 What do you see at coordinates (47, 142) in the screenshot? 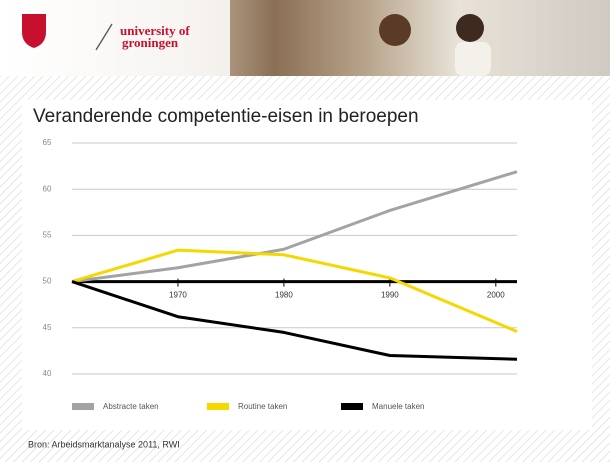
I see `y-tick-label: 65` at bounding box center [47, 142].